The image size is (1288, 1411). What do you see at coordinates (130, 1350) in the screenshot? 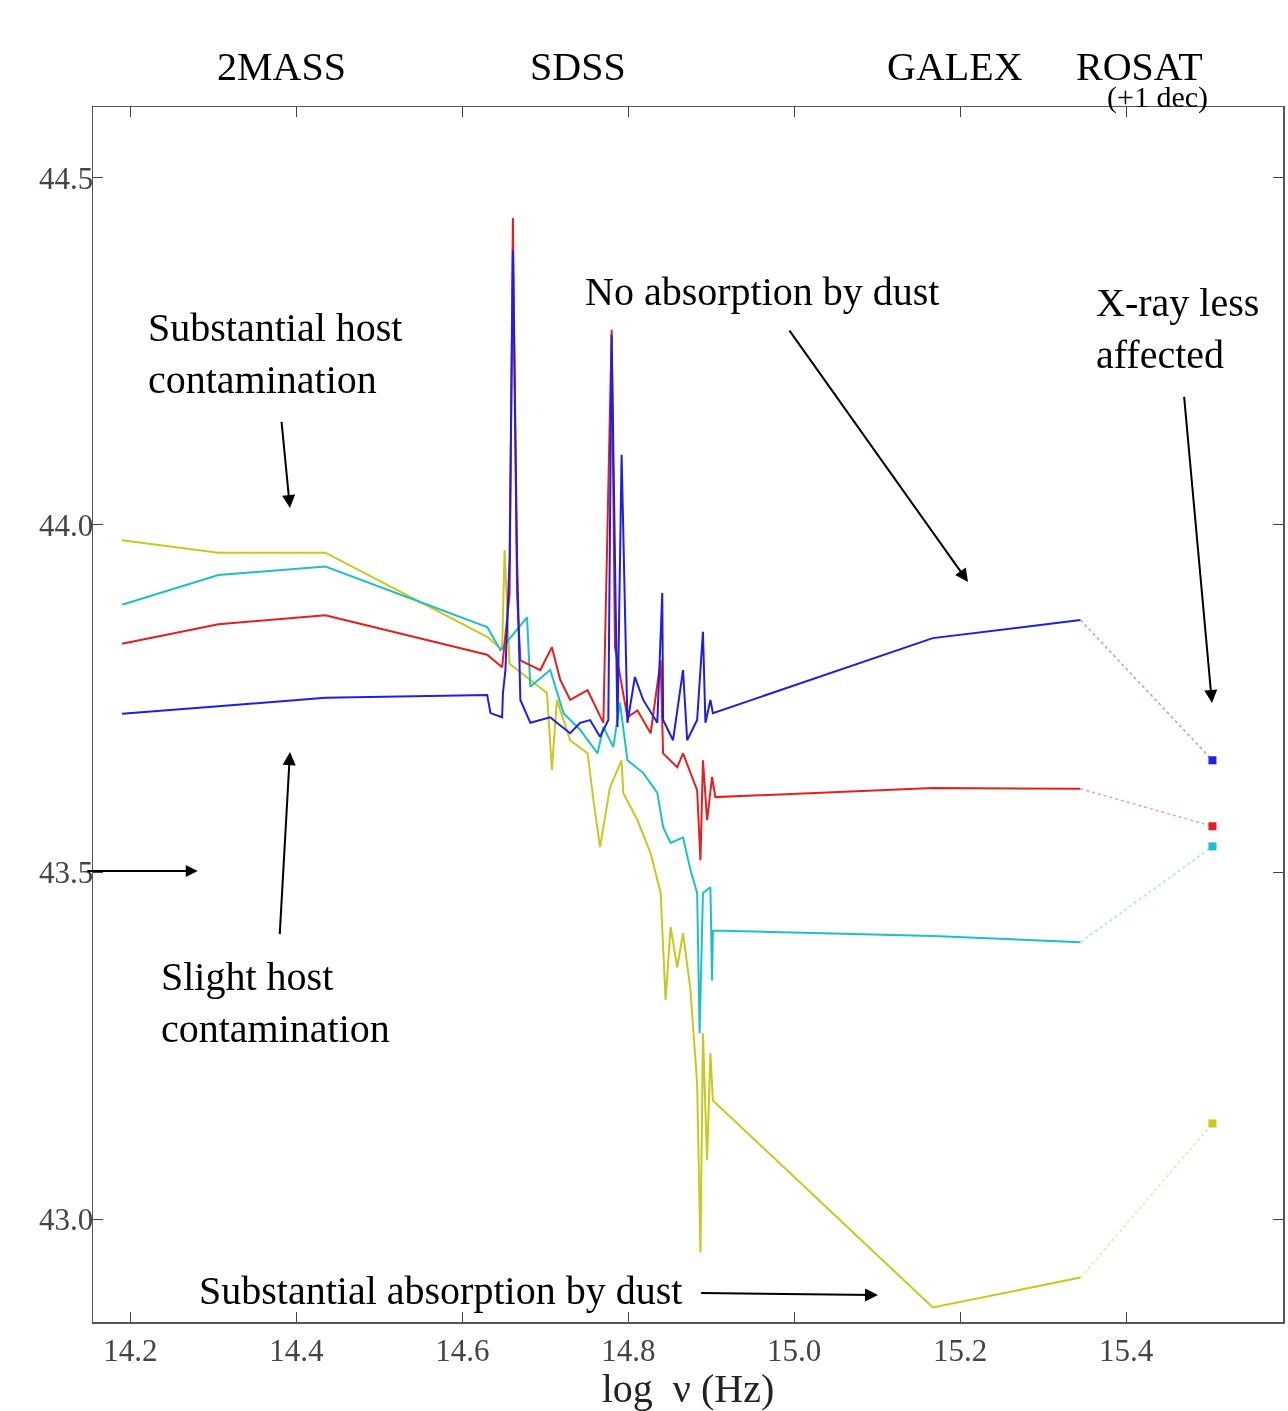
I see `x-tick-label: 14.2` at bounding box center [130, 1350].